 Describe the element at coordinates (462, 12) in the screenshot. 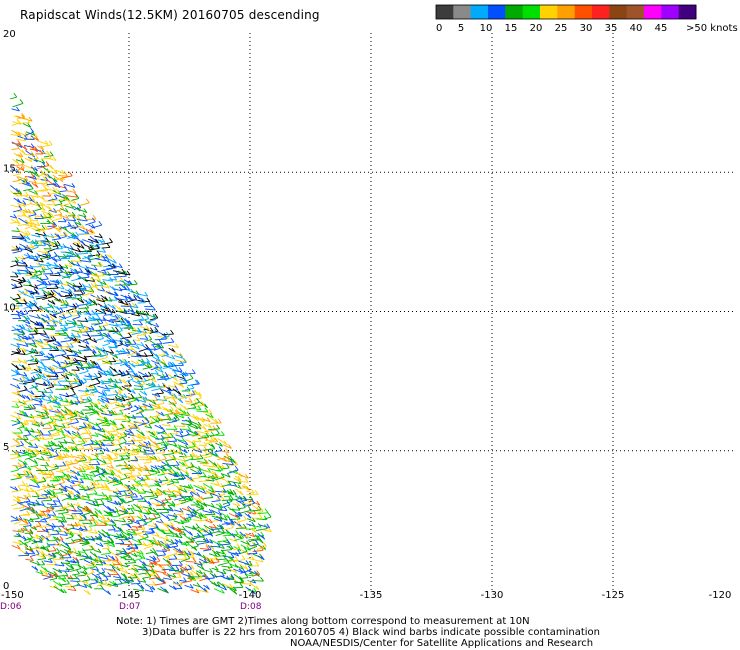

I see `colorbar-swatch` at that location.